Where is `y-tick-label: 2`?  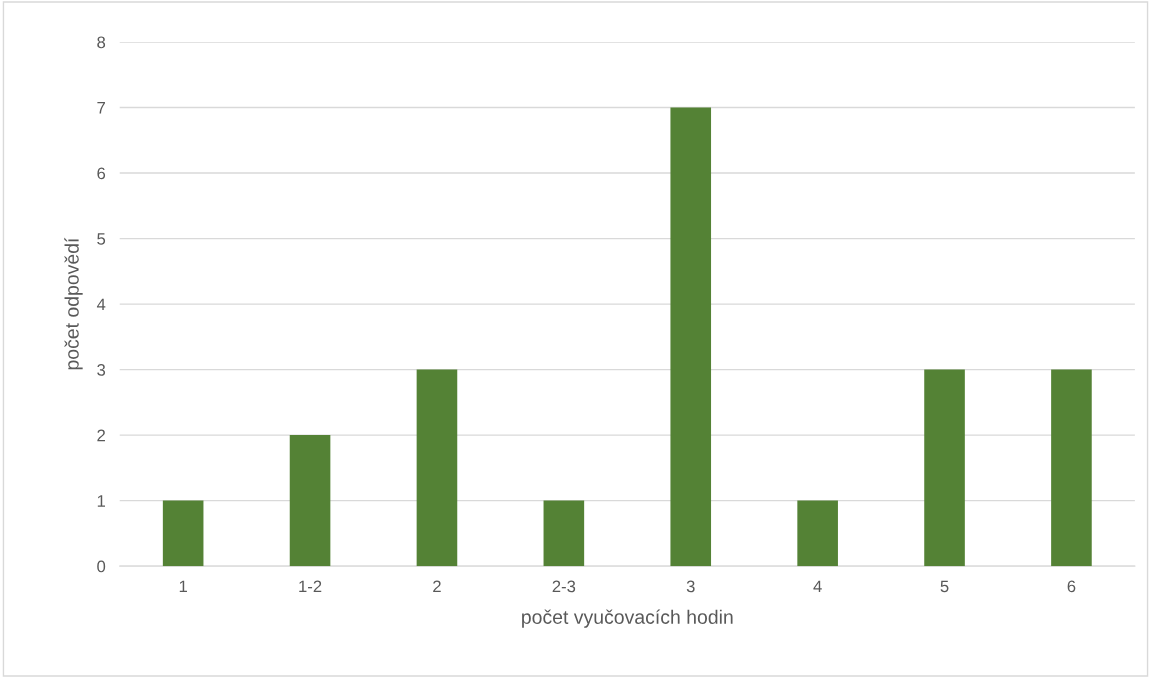
y-tick-label: 2 is located at coordinates (101, 435).